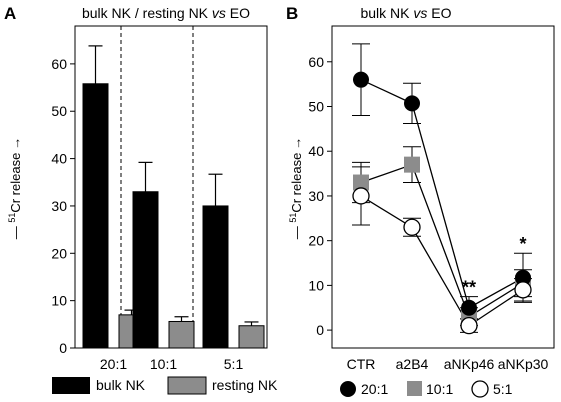 This screenshot has height=402, width=561. Describe the element at coordinates (316, 285) in the screenshot. I see `panel-b-ytick-label: 10` at that location.